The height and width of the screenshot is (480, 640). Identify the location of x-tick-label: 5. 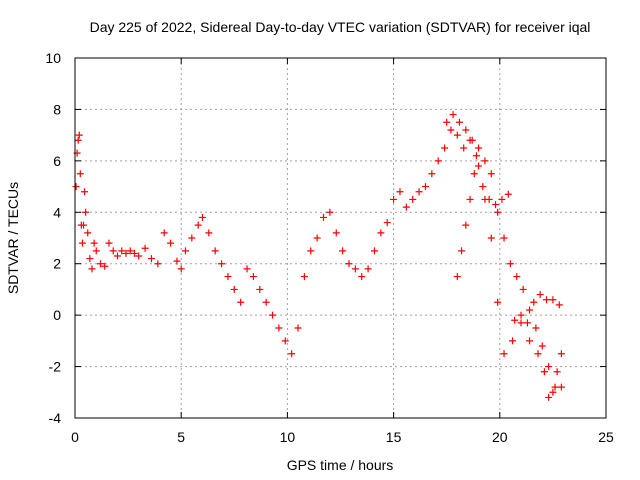
(181, 437).